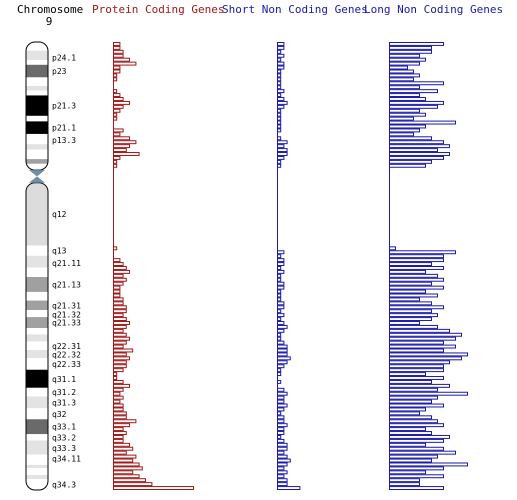 The image size is (517, 500). I want to click on protein-coding-track, so click(153, 266).